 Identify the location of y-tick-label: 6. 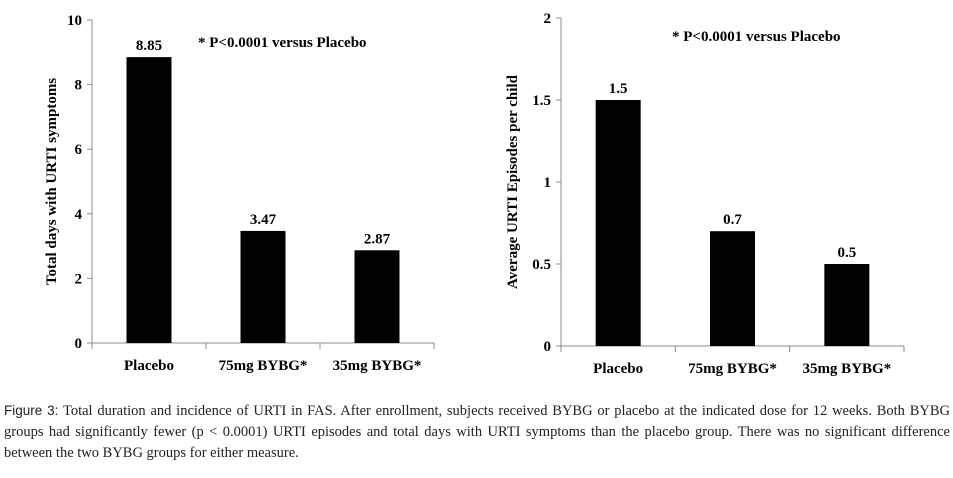
(79, 150).